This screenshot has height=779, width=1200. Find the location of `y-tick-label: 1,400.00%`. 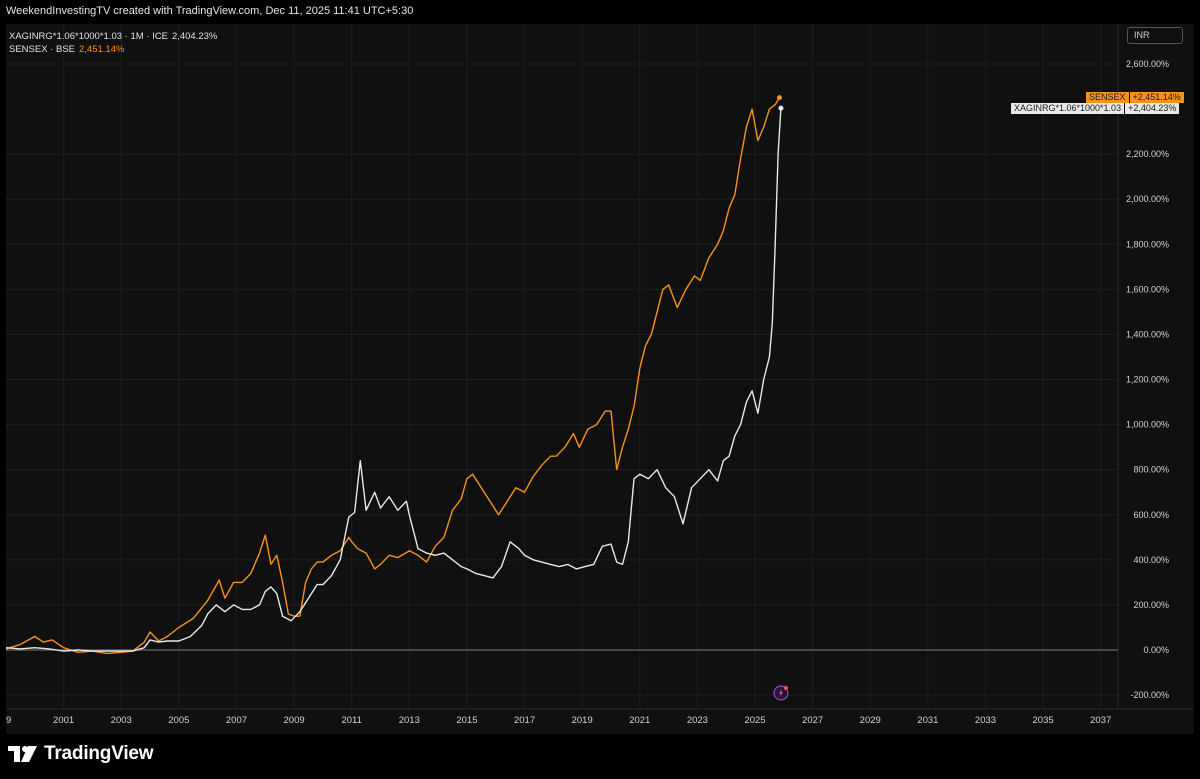

y-tick-label: 1,400.00% is located at coordinates (1147, 334).